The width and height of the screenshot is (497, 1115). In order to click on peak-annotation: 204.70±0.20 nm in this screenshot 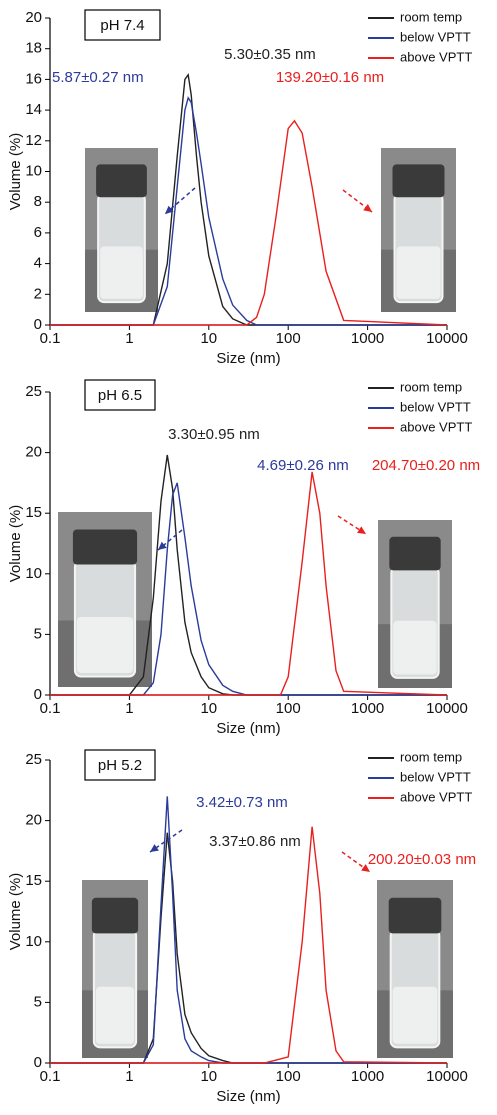, I will do `click(426, 465)`.